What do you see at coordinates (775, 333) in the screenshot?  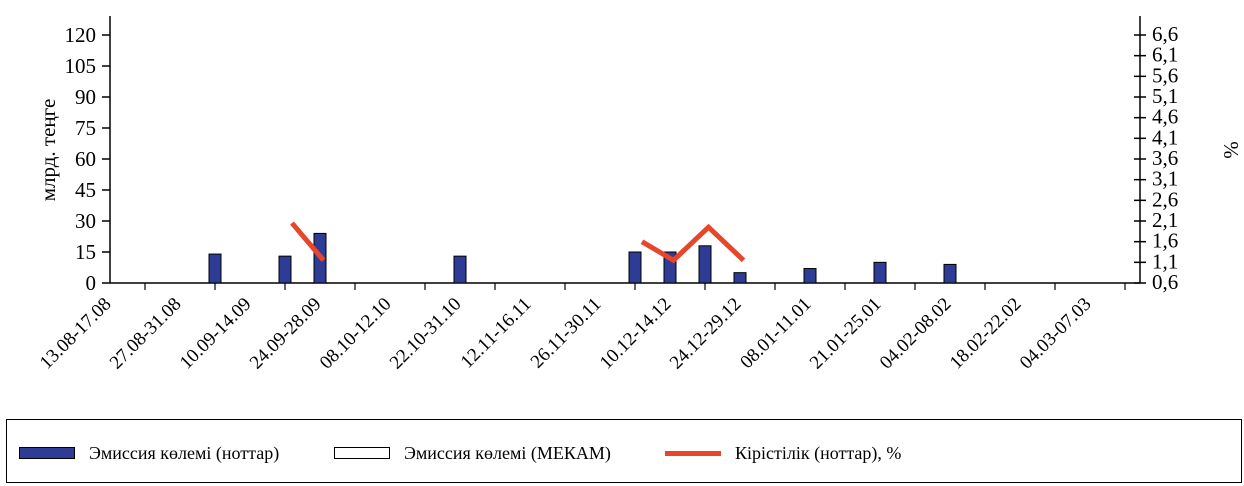 I see `x-axis-category-label: 08.01-11.01` at bounding box center [775, 333].